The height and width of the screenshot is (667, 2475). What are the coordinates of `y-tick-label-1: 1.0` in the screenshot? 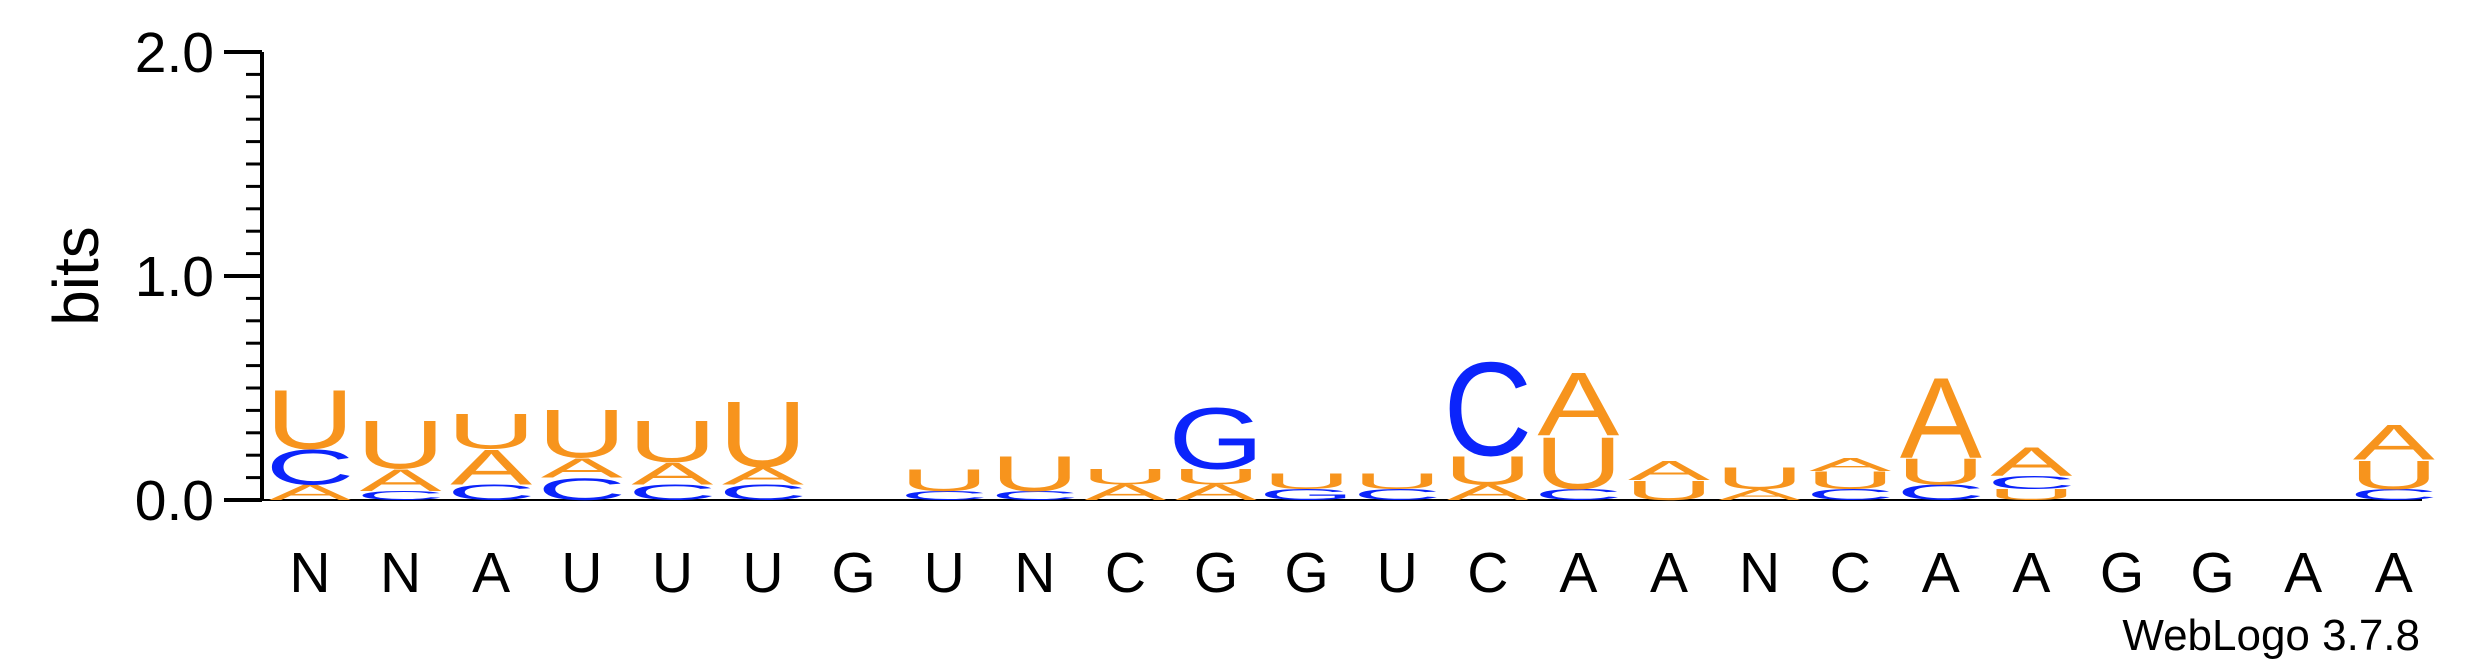 It's located at (174, 277).